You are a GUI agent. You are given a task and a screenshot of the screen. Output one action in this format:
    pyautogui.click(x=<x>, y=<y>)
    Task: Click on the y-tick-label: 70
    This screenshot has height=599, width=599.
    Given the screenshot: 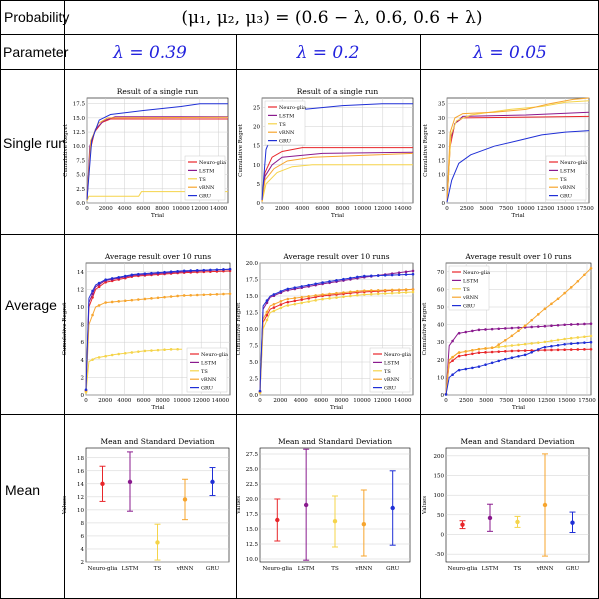 What is the action you would take?
    pyautogui.click(x=440, y=273)
    